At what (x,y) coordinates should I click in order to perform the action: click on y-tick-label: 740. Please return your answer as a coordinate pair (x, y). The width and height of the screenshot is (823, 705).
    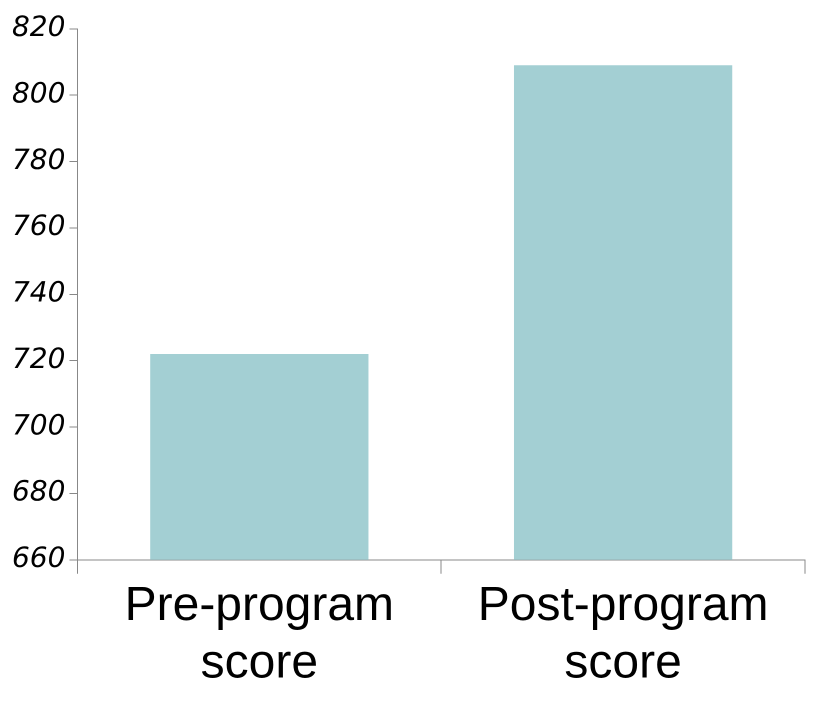
    Looking at the image, I should click on (39, 292).